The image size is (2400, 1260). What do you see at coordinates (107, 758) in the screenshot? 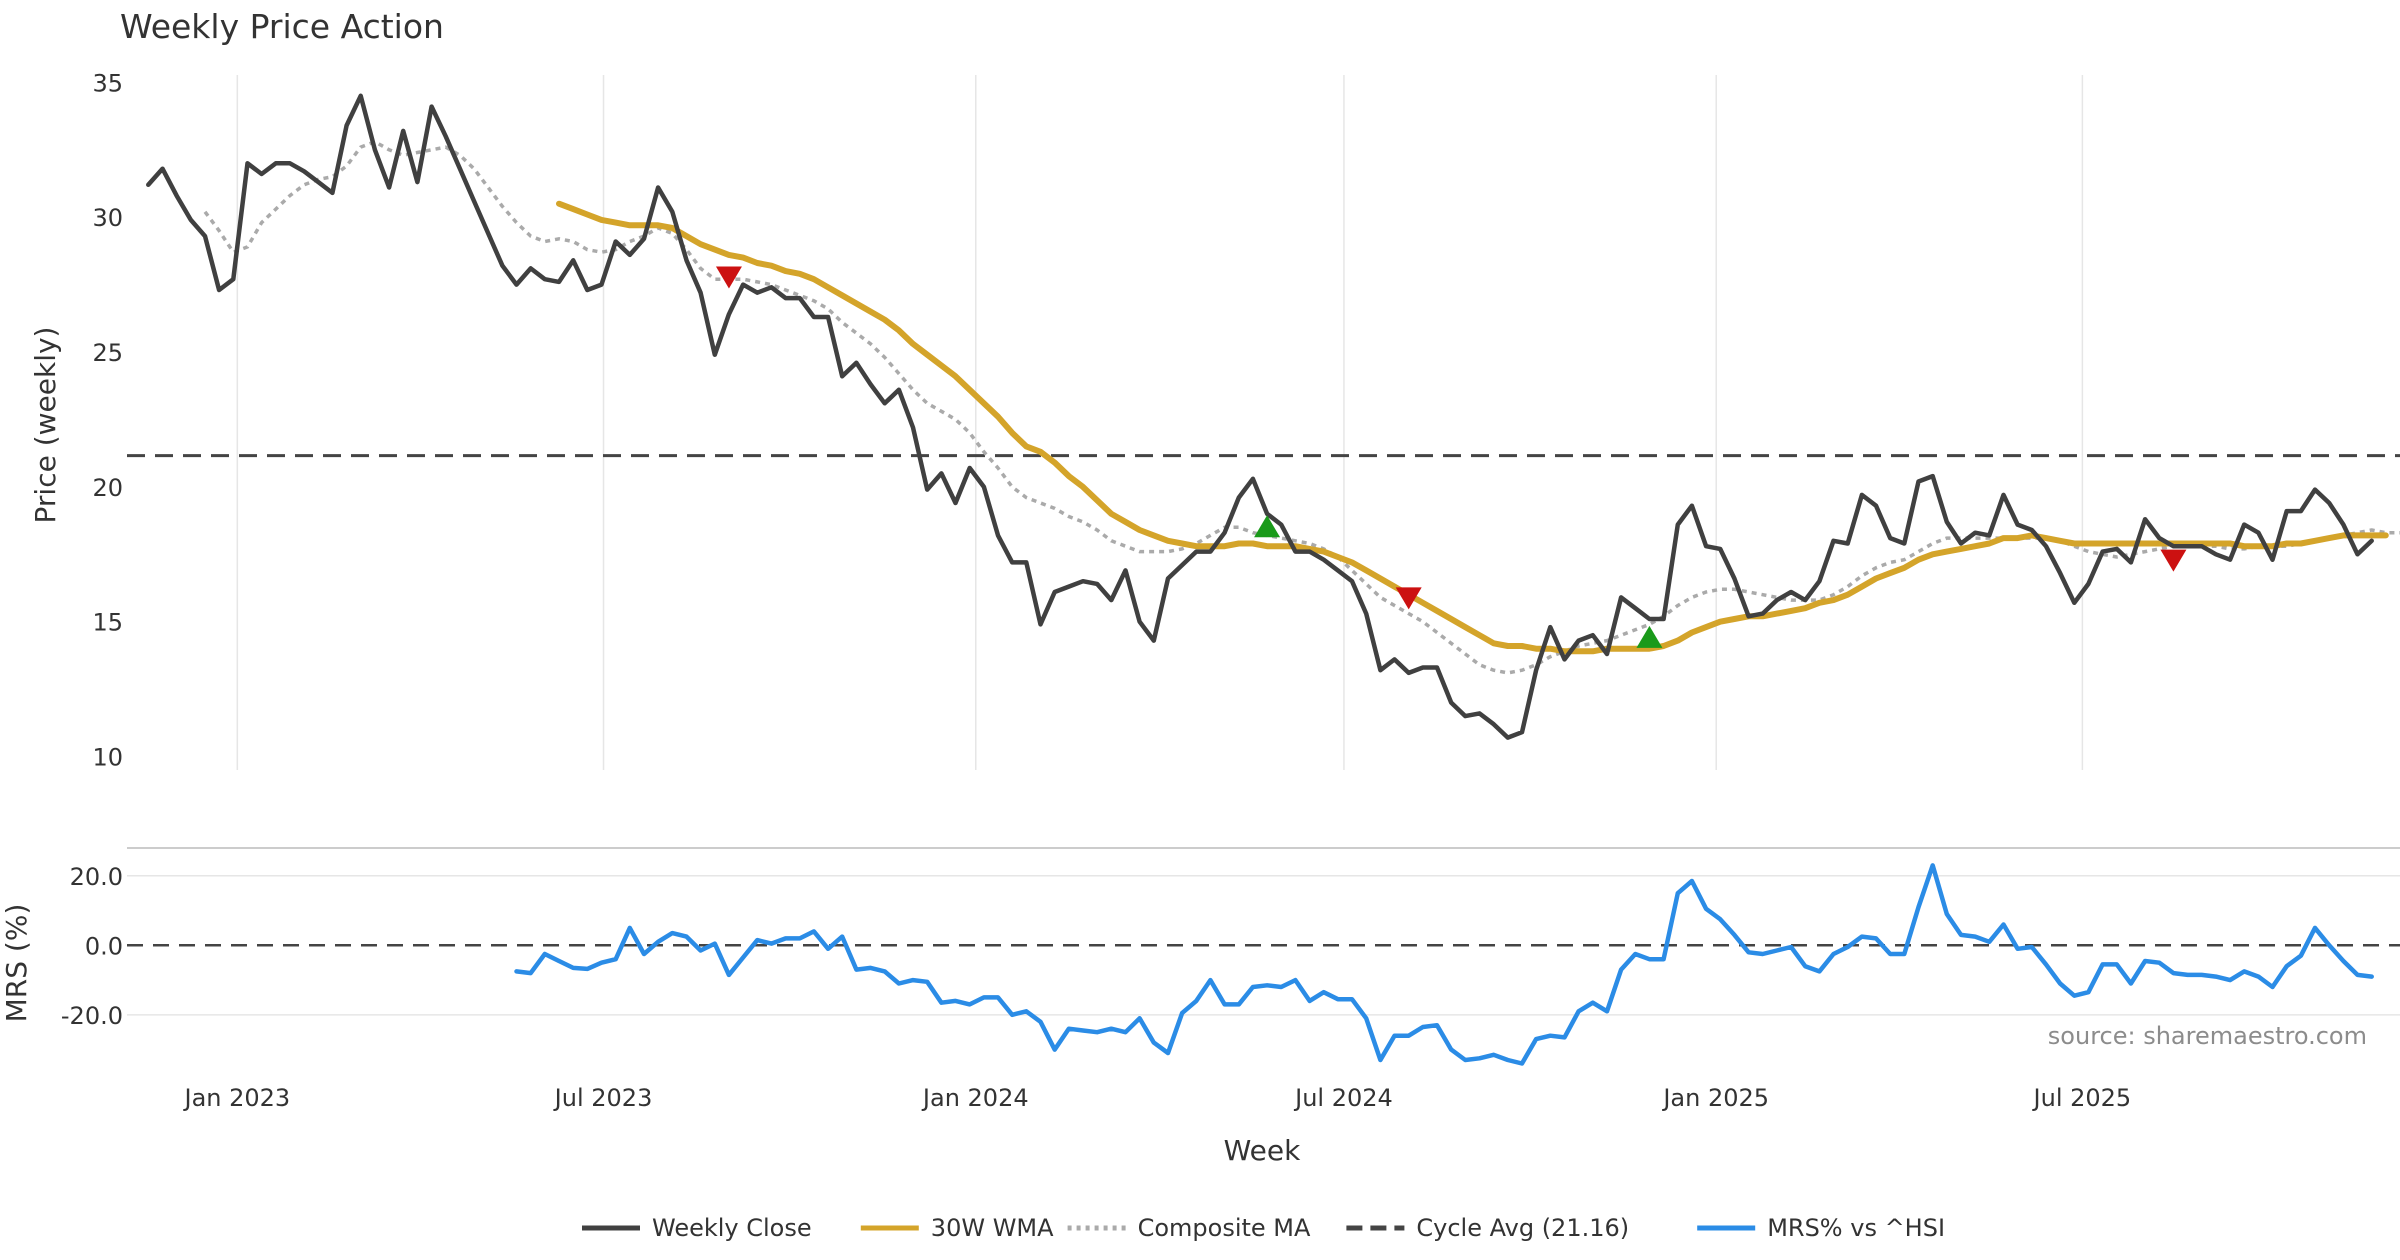
I see `price-y-tick: 10` at bounding box center [107, 758].